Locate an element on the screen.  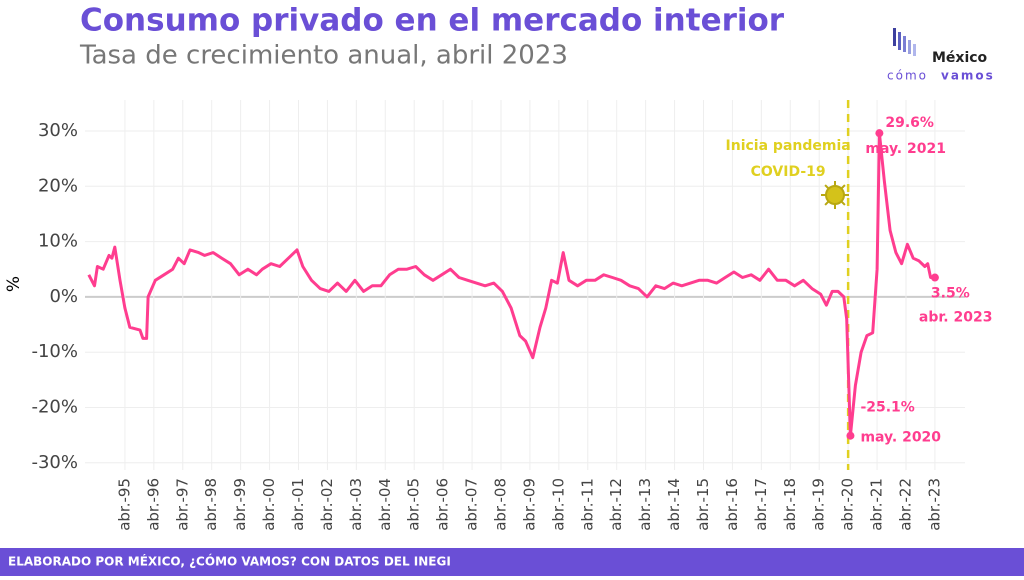
y-tick-label: 0% is located at coordinates (63, 296).